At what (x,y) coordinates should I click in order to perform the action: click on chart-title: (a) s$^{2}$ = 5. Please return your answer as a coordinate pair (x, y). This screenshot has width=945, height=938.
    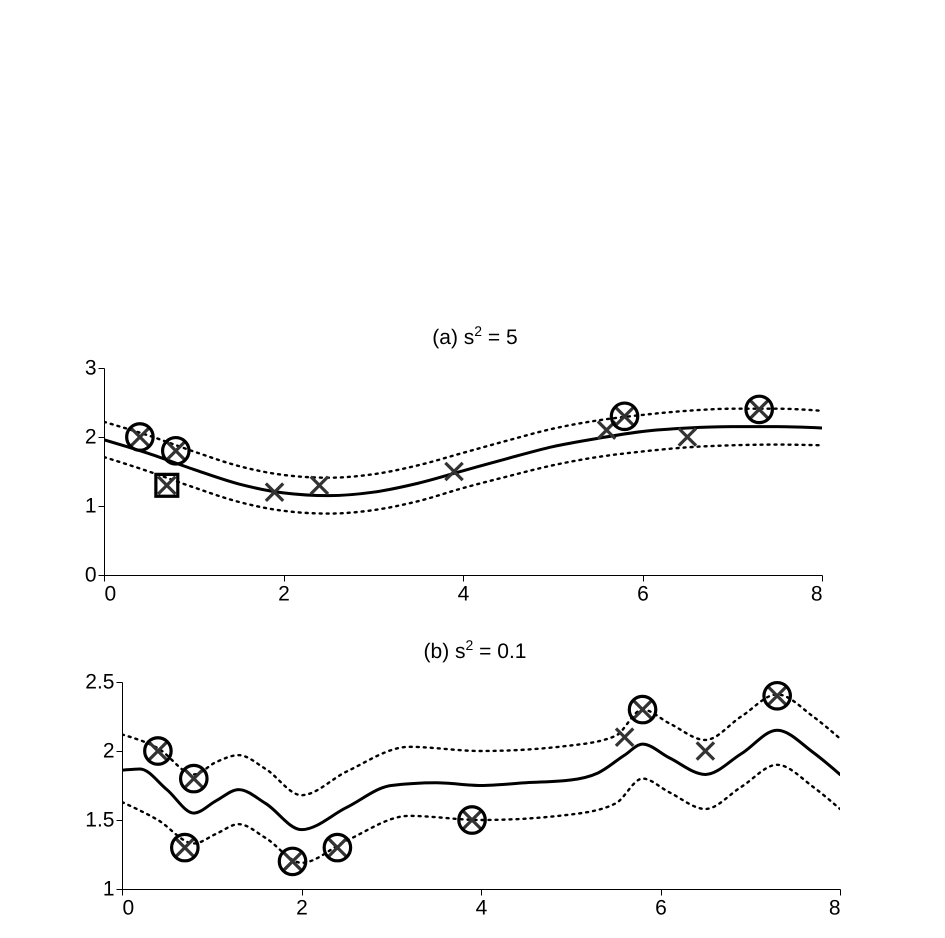
    Looking at the image, I should click on (475, 336).